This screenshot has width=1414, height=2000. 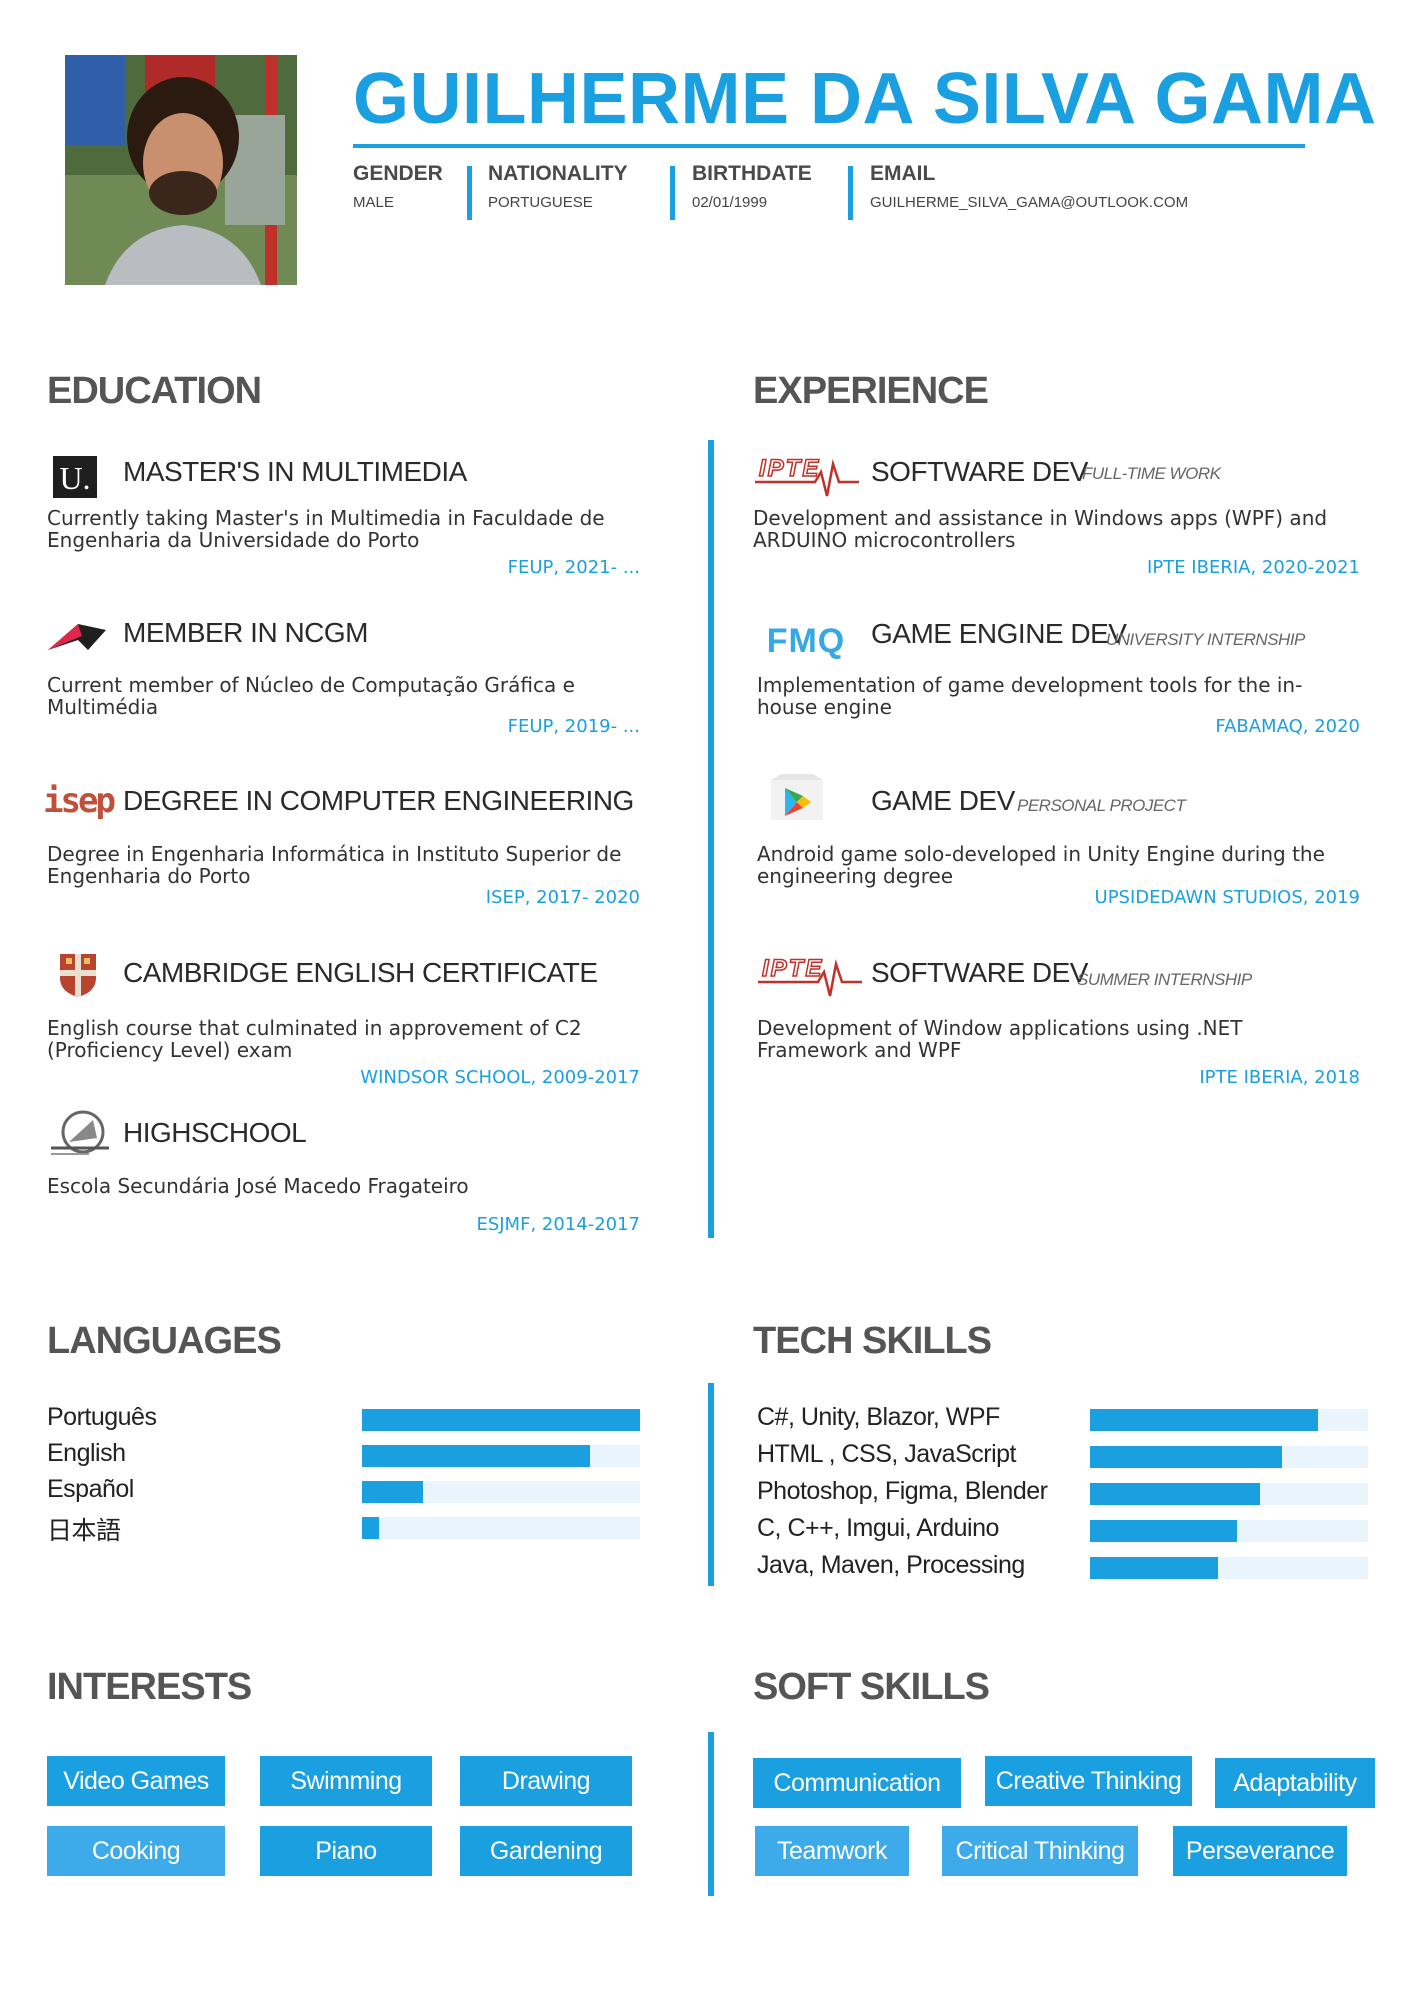 What do you see at coordinates (1151, 473) in the screenshot?
I see `experience-type: FULL-TIME WORK` at bounding box center [1151, 473].